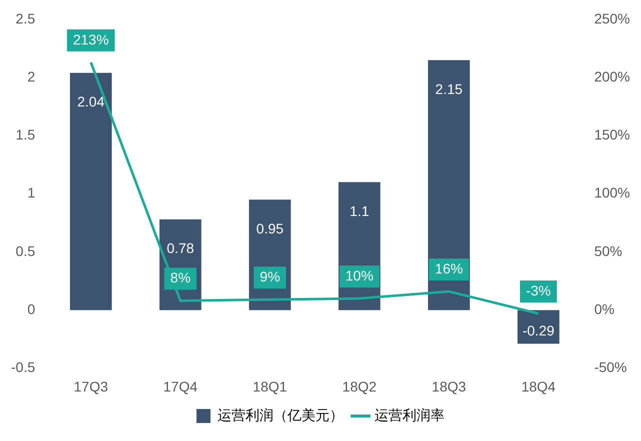 Image resolution: width=641 pixels, height=441 pixels. I want to click on data-label: 213%, so click(90, 39).